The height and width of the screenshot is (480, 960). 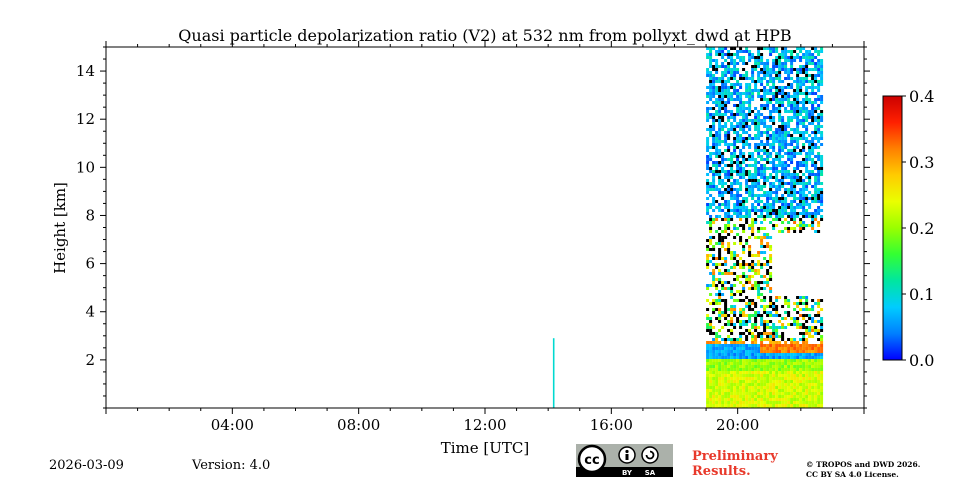 What do you see at coordinates (624, 460) in the screenshot?
I see `cc-license-badge: cc BY SA` at bounding box center [624, 460].